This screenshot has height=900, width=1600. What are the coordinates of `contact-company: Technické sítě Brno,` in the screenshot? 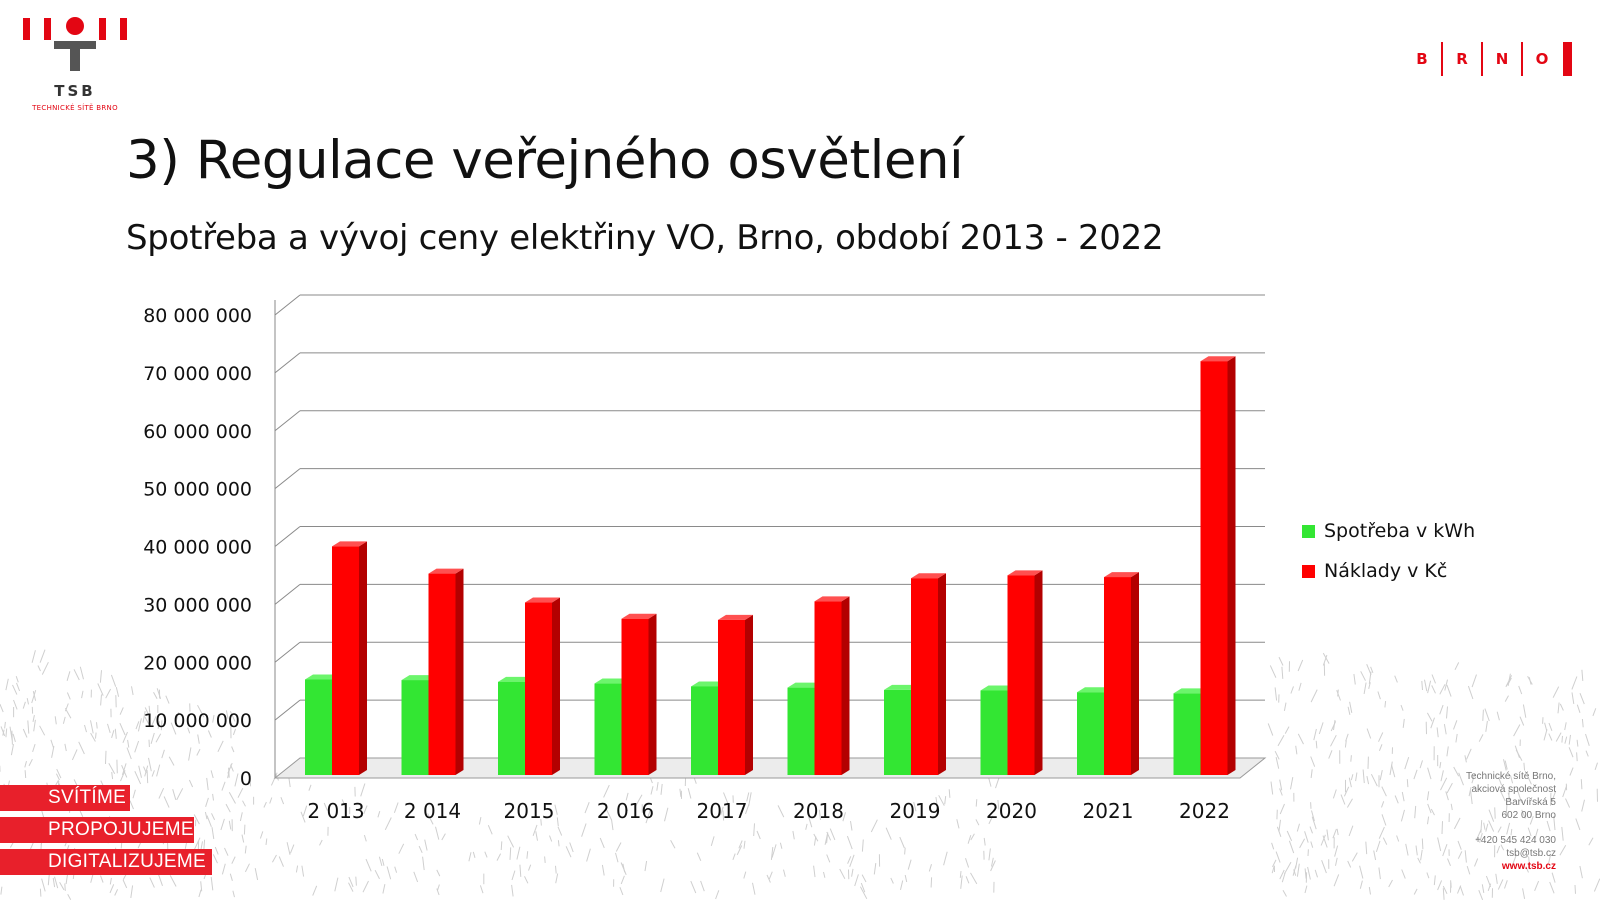 It's located at (1510, 776).